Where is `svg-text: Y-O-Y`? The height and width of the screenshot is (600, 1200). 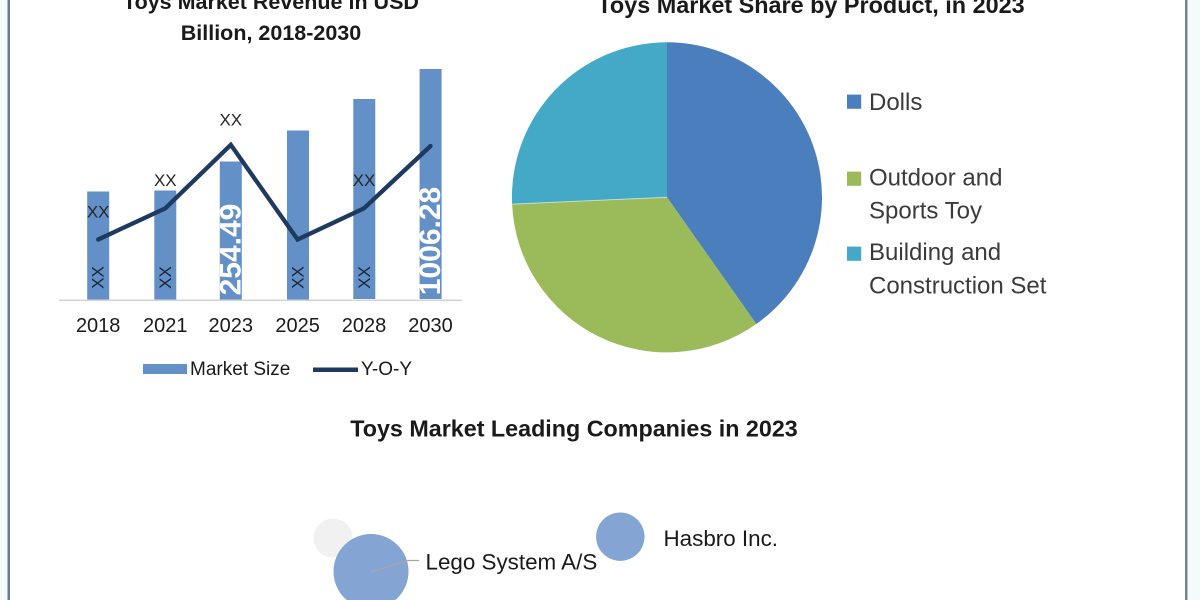
svg-text: Y-O-Y is located at coordinates (386, 369).